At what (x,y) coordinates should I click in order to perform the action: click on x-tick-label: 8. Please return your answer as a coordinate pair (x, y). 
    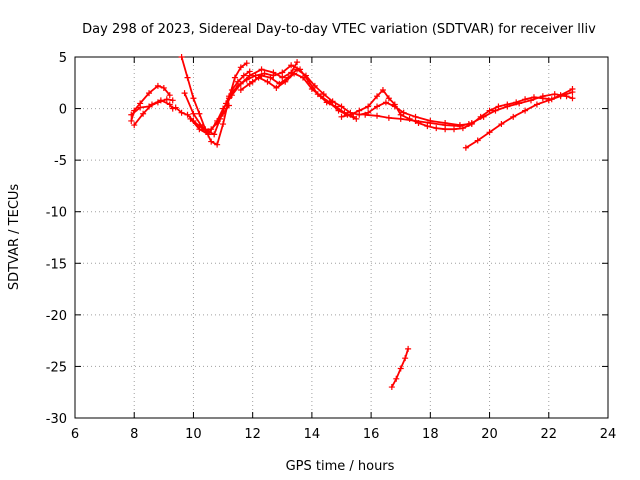
    Looking at the image, I should click on (134, 434).